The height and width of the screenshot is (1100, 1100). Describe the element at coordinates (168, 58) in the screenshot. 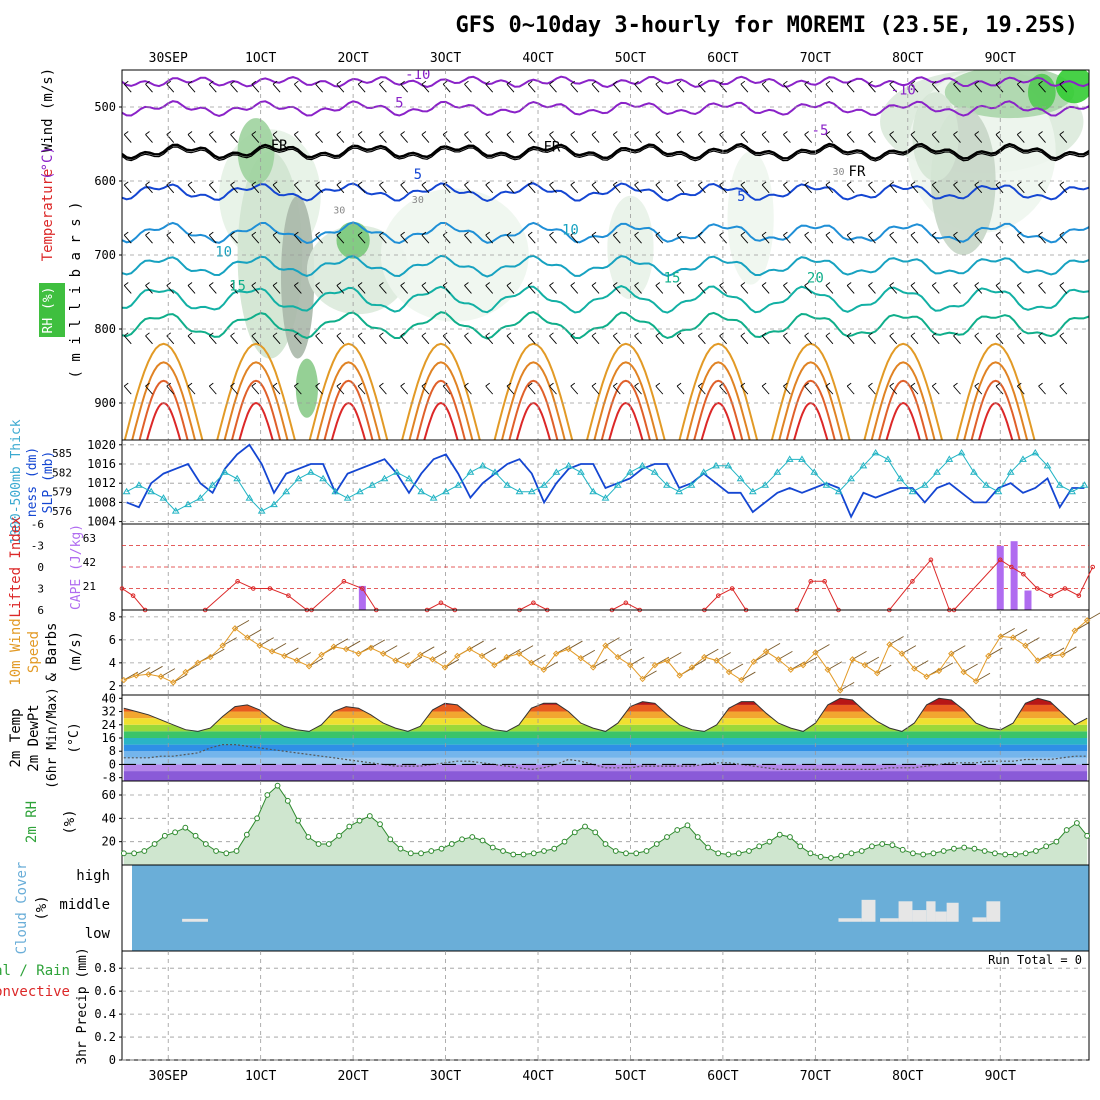

I see `x-tick-label: 30SEP` at that location.